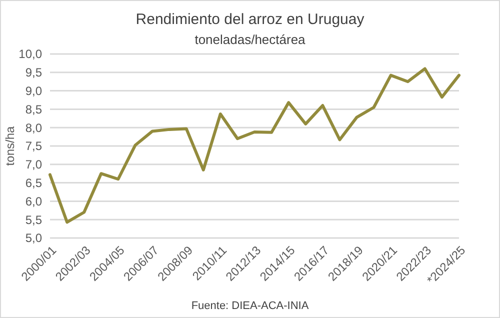  I want to click on y-tick-label: 6,0, so click(33, 201).